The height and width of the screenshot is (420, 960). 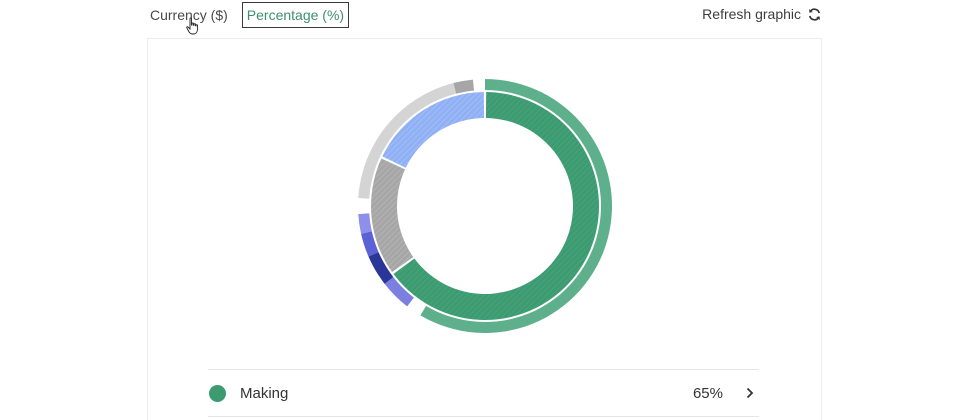 I want to click on percentage-toggle-button: Percentage (%), so click(x=295, y=15).